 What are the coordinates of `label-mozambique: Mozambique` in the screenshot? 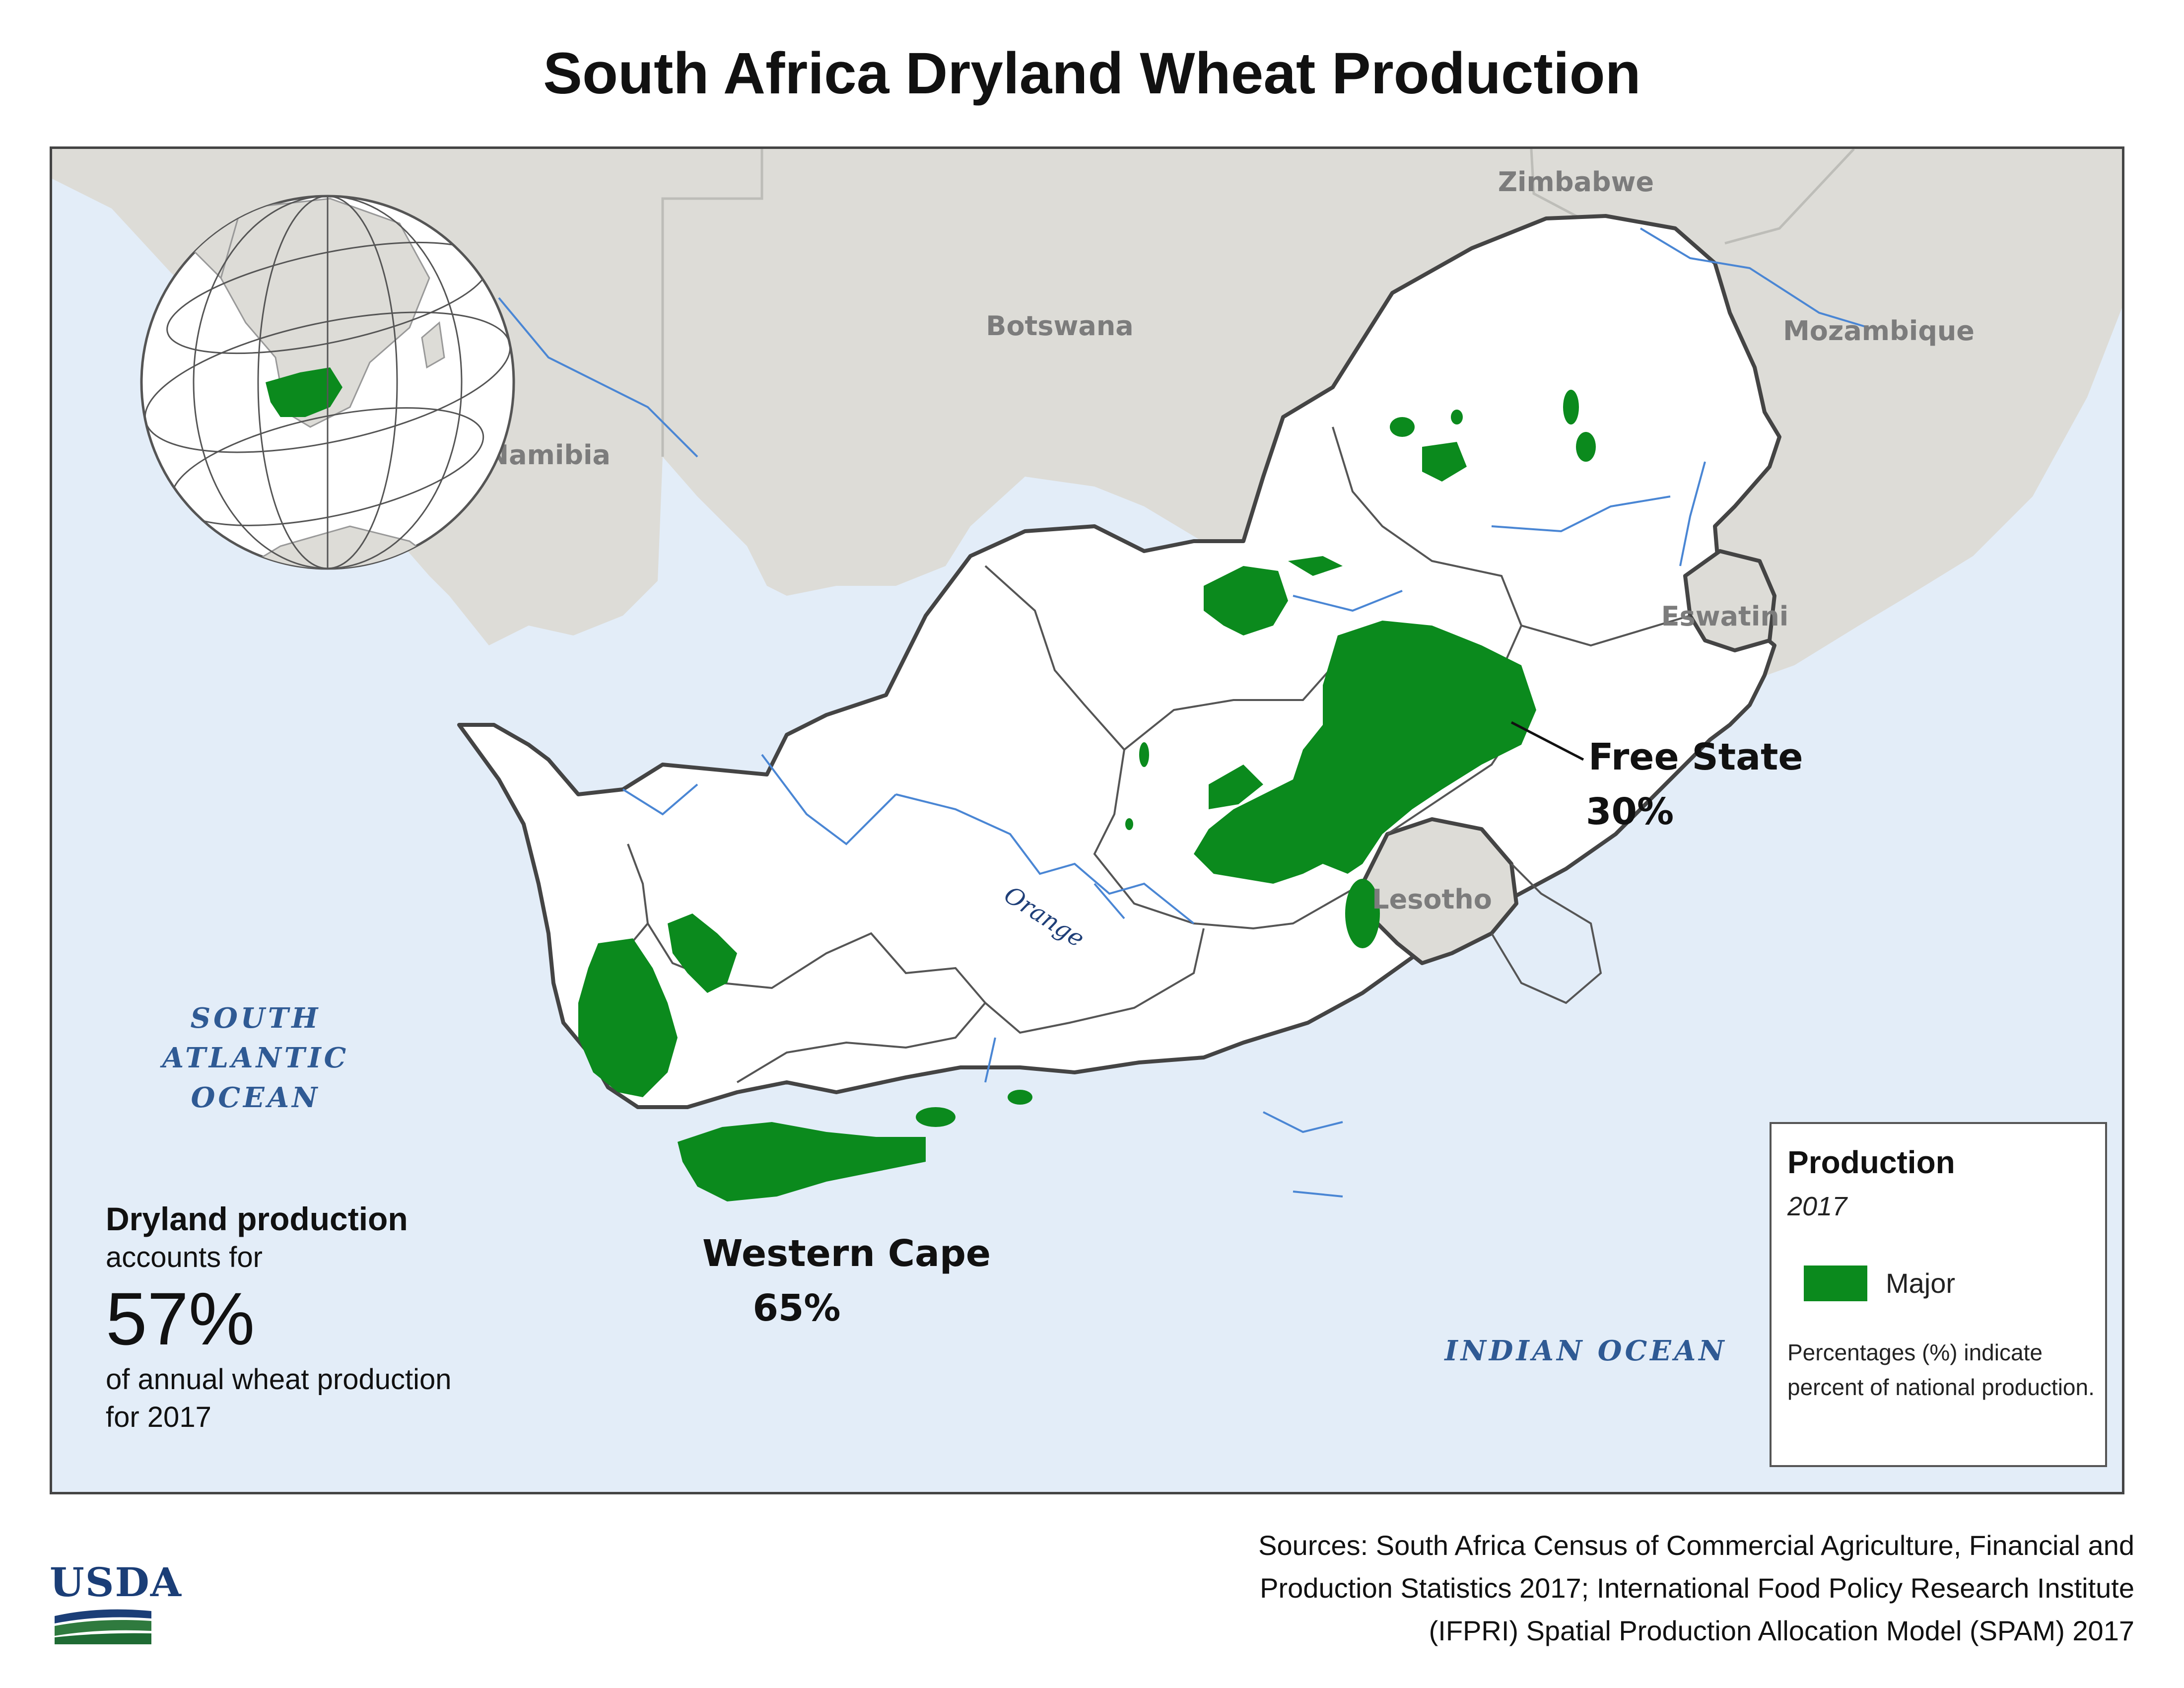 It's located at (1879, 331).